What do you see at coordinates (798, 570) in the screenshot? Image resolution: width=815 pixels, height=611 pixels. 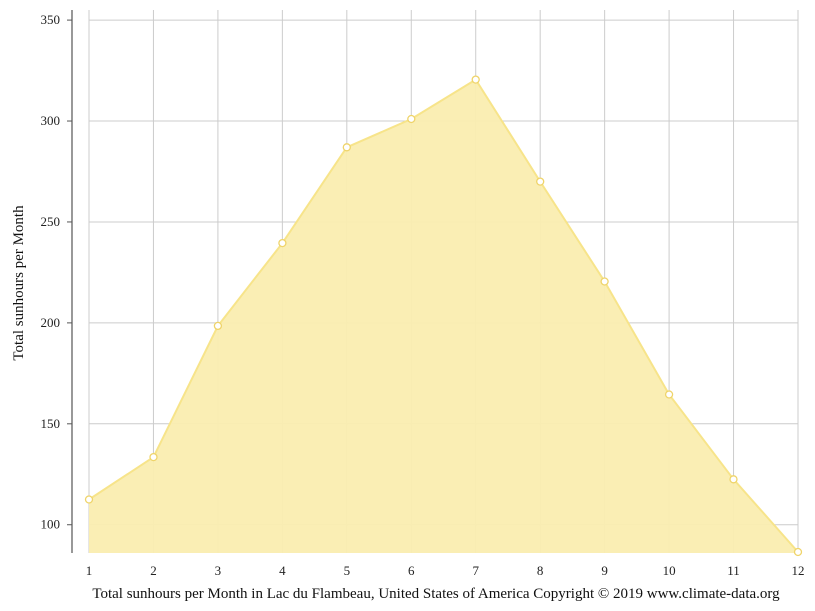 I see `x-tick-label: 12` at bounding box center [798, 570].